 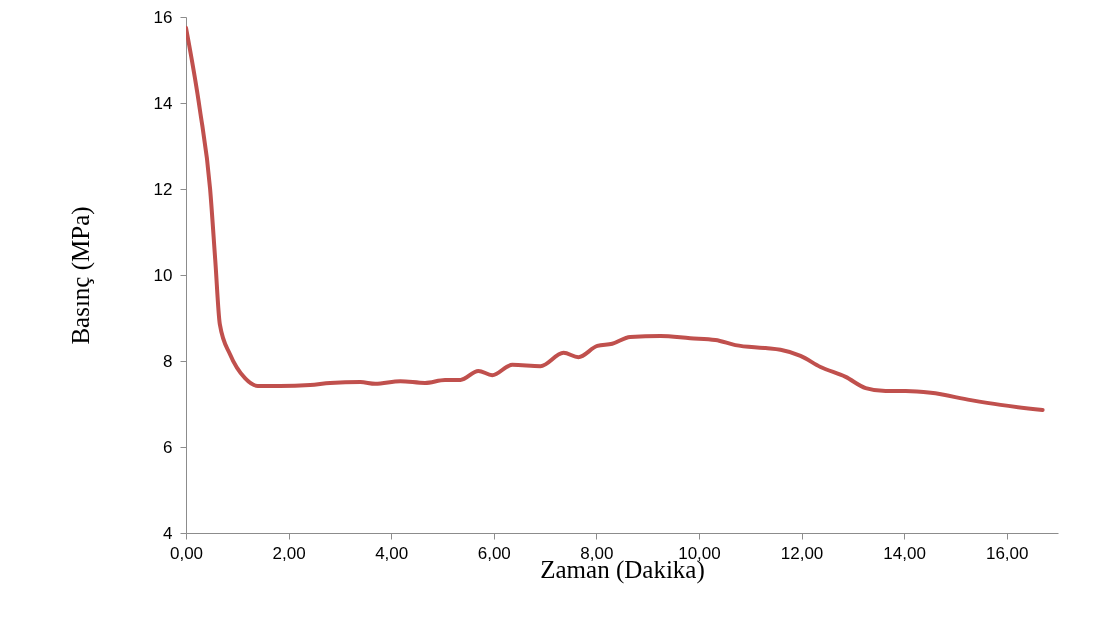 I want to click on y-tick-label: 14, so click(x=163, y=103).